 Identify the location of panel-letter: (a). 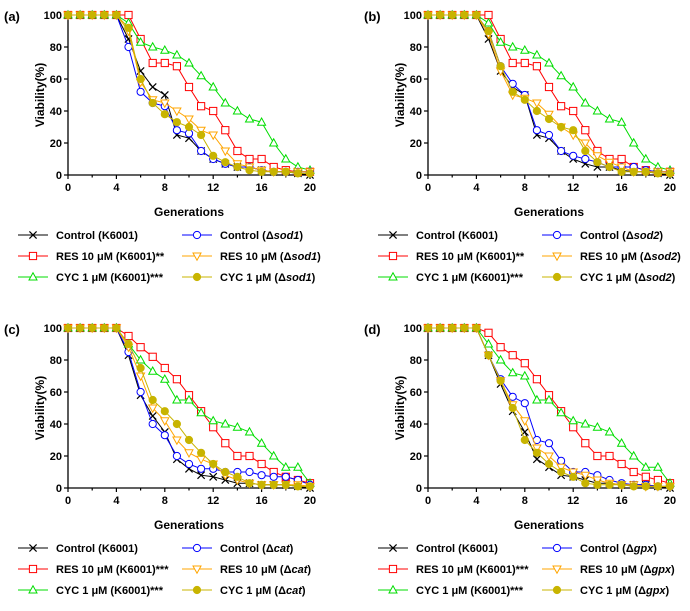
(12, 16).